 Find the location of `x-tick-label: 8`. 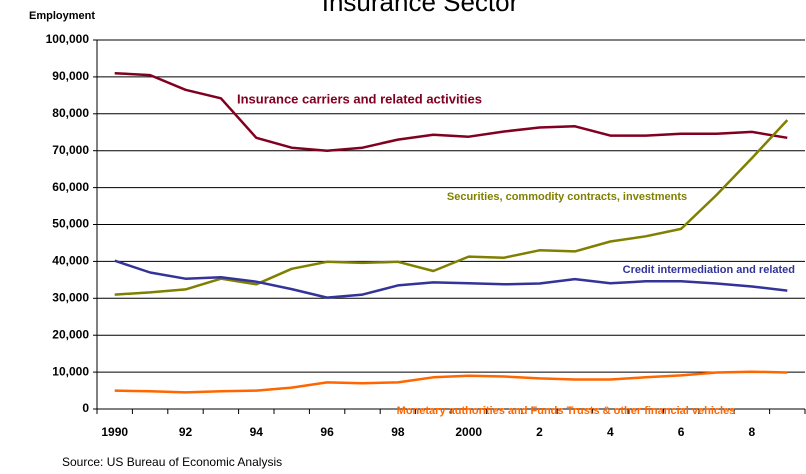

x-tick-label: 8 is located at coordinates (752, 432).